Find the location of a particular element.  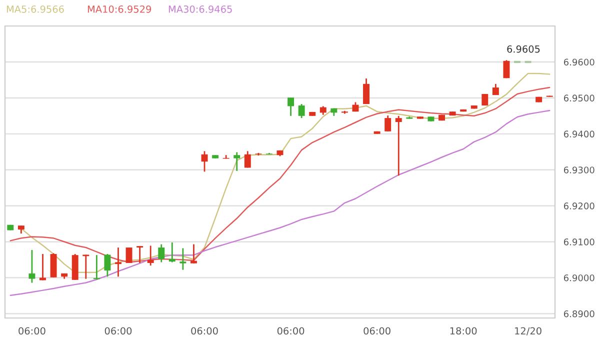

y-tick-label: 6.9100 is located at coordinates (579, 242).